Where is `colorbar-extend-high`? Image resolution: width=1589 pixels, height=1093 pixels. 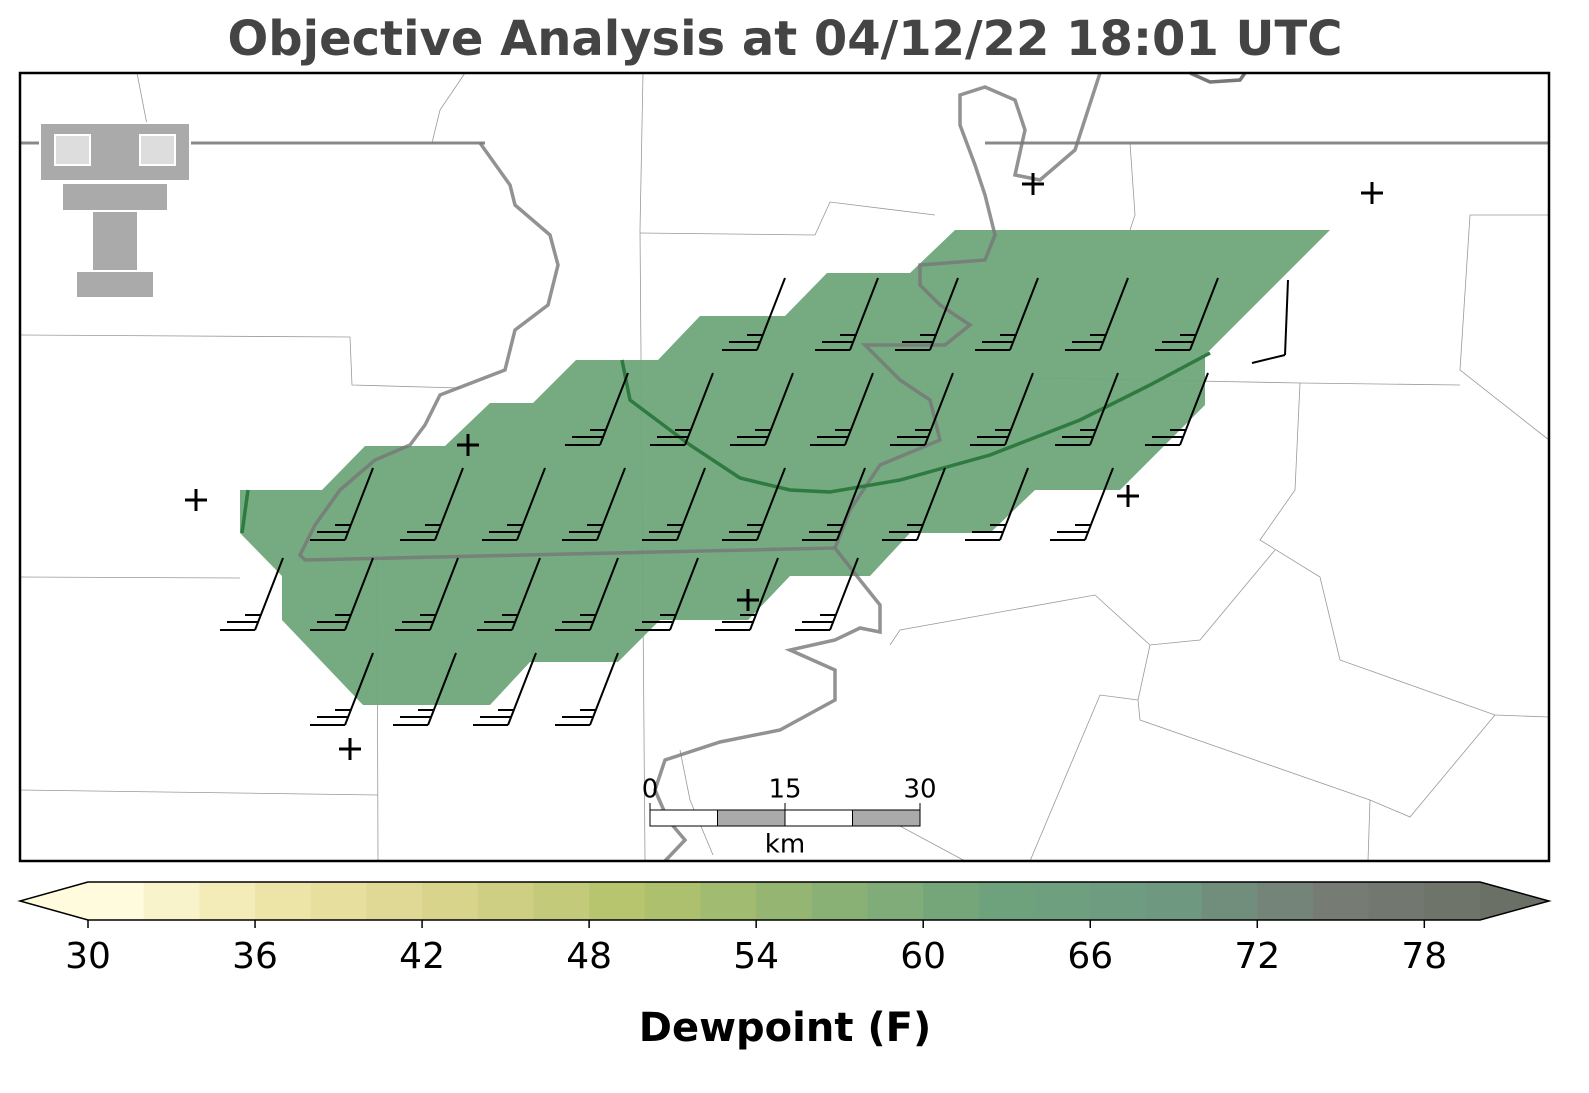
colorbar-extend-high is located at coordinates (1514, 901).